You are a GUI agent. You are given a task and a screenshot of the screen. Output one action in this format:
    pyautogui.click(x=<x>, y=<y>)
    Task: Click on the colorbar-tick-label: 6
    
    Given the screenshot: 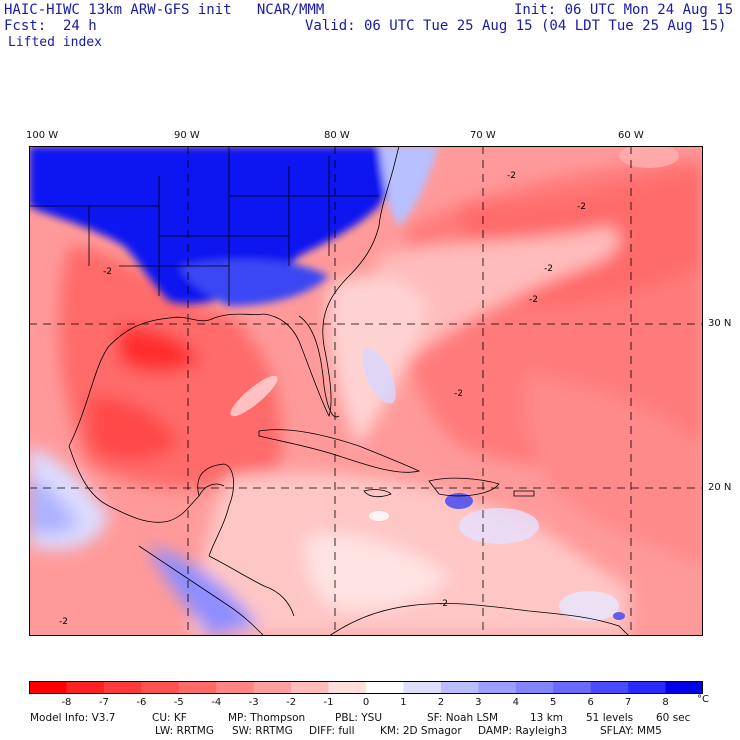 What is the action you would take?
    pyautogui.click(x=590, y=702)
    